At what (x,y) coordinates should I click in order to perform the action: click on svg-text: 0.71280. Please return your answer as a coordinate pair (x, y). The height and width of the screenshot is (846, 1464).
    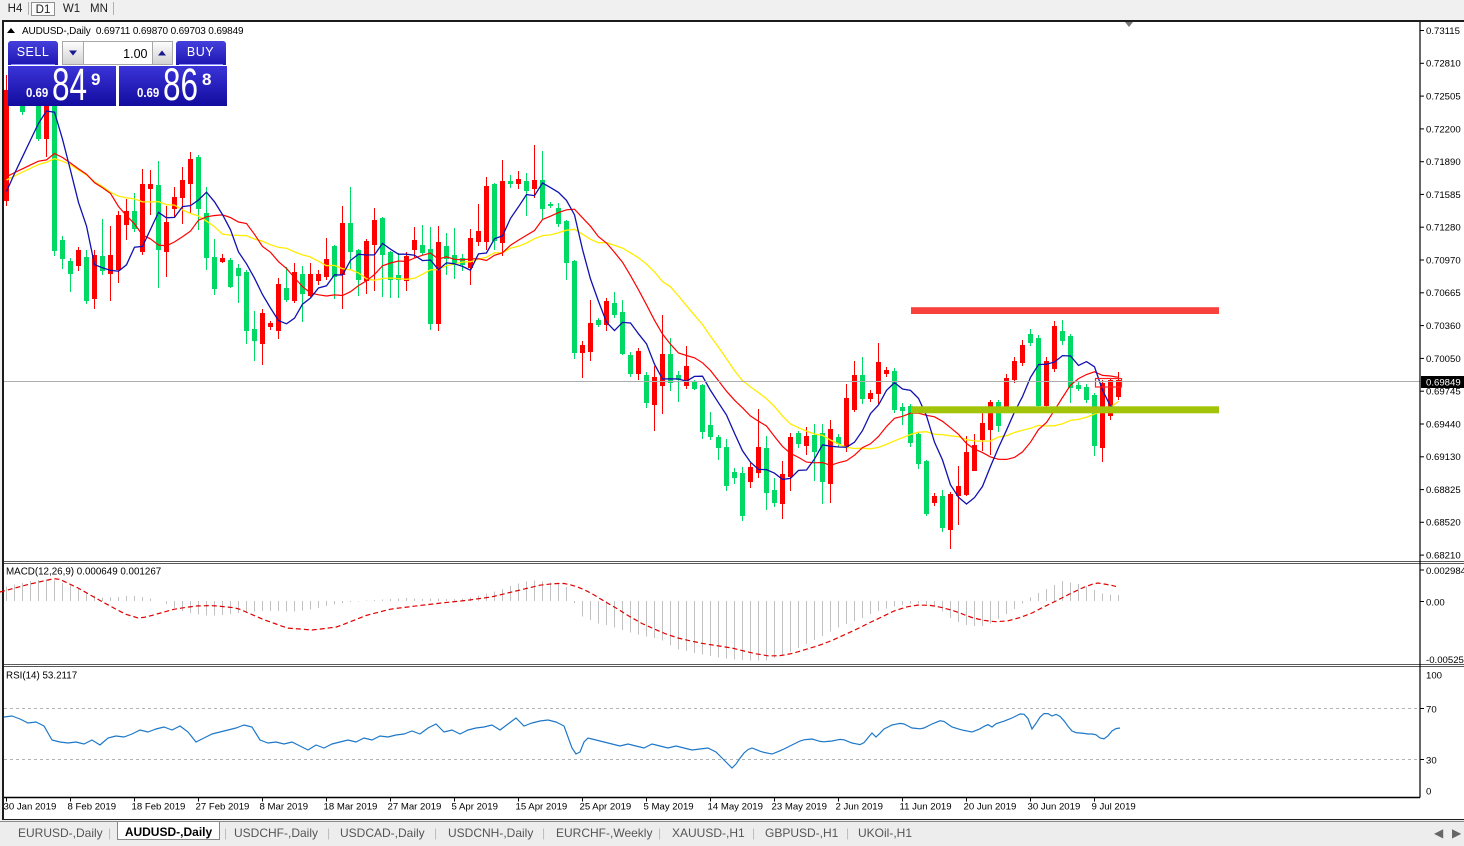
    Looking at the image, I should click on (1443, 228).